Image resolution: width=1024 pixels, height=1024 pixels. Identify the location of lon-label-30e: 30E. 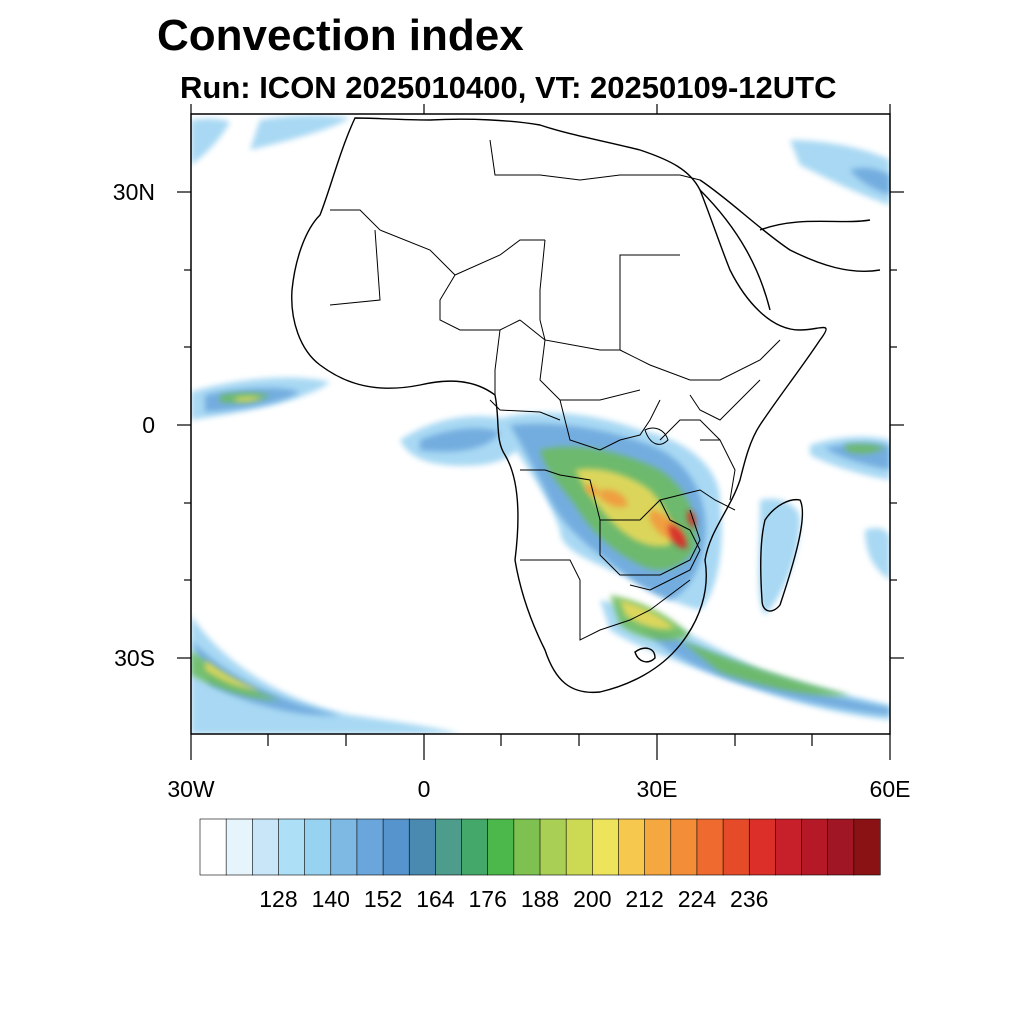
(657, 789).